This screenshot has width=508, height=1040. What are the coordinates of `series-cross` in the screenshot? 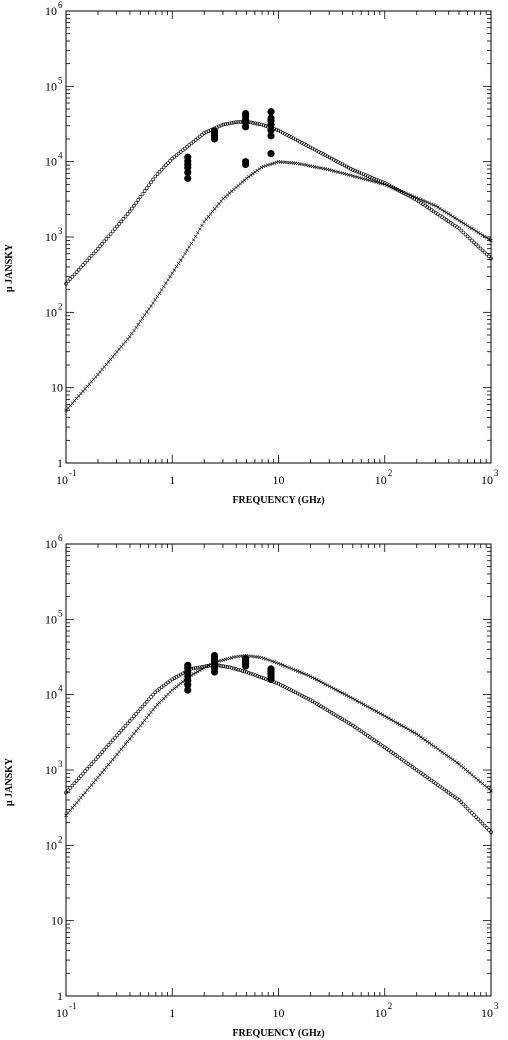 It's located at (278, 735).